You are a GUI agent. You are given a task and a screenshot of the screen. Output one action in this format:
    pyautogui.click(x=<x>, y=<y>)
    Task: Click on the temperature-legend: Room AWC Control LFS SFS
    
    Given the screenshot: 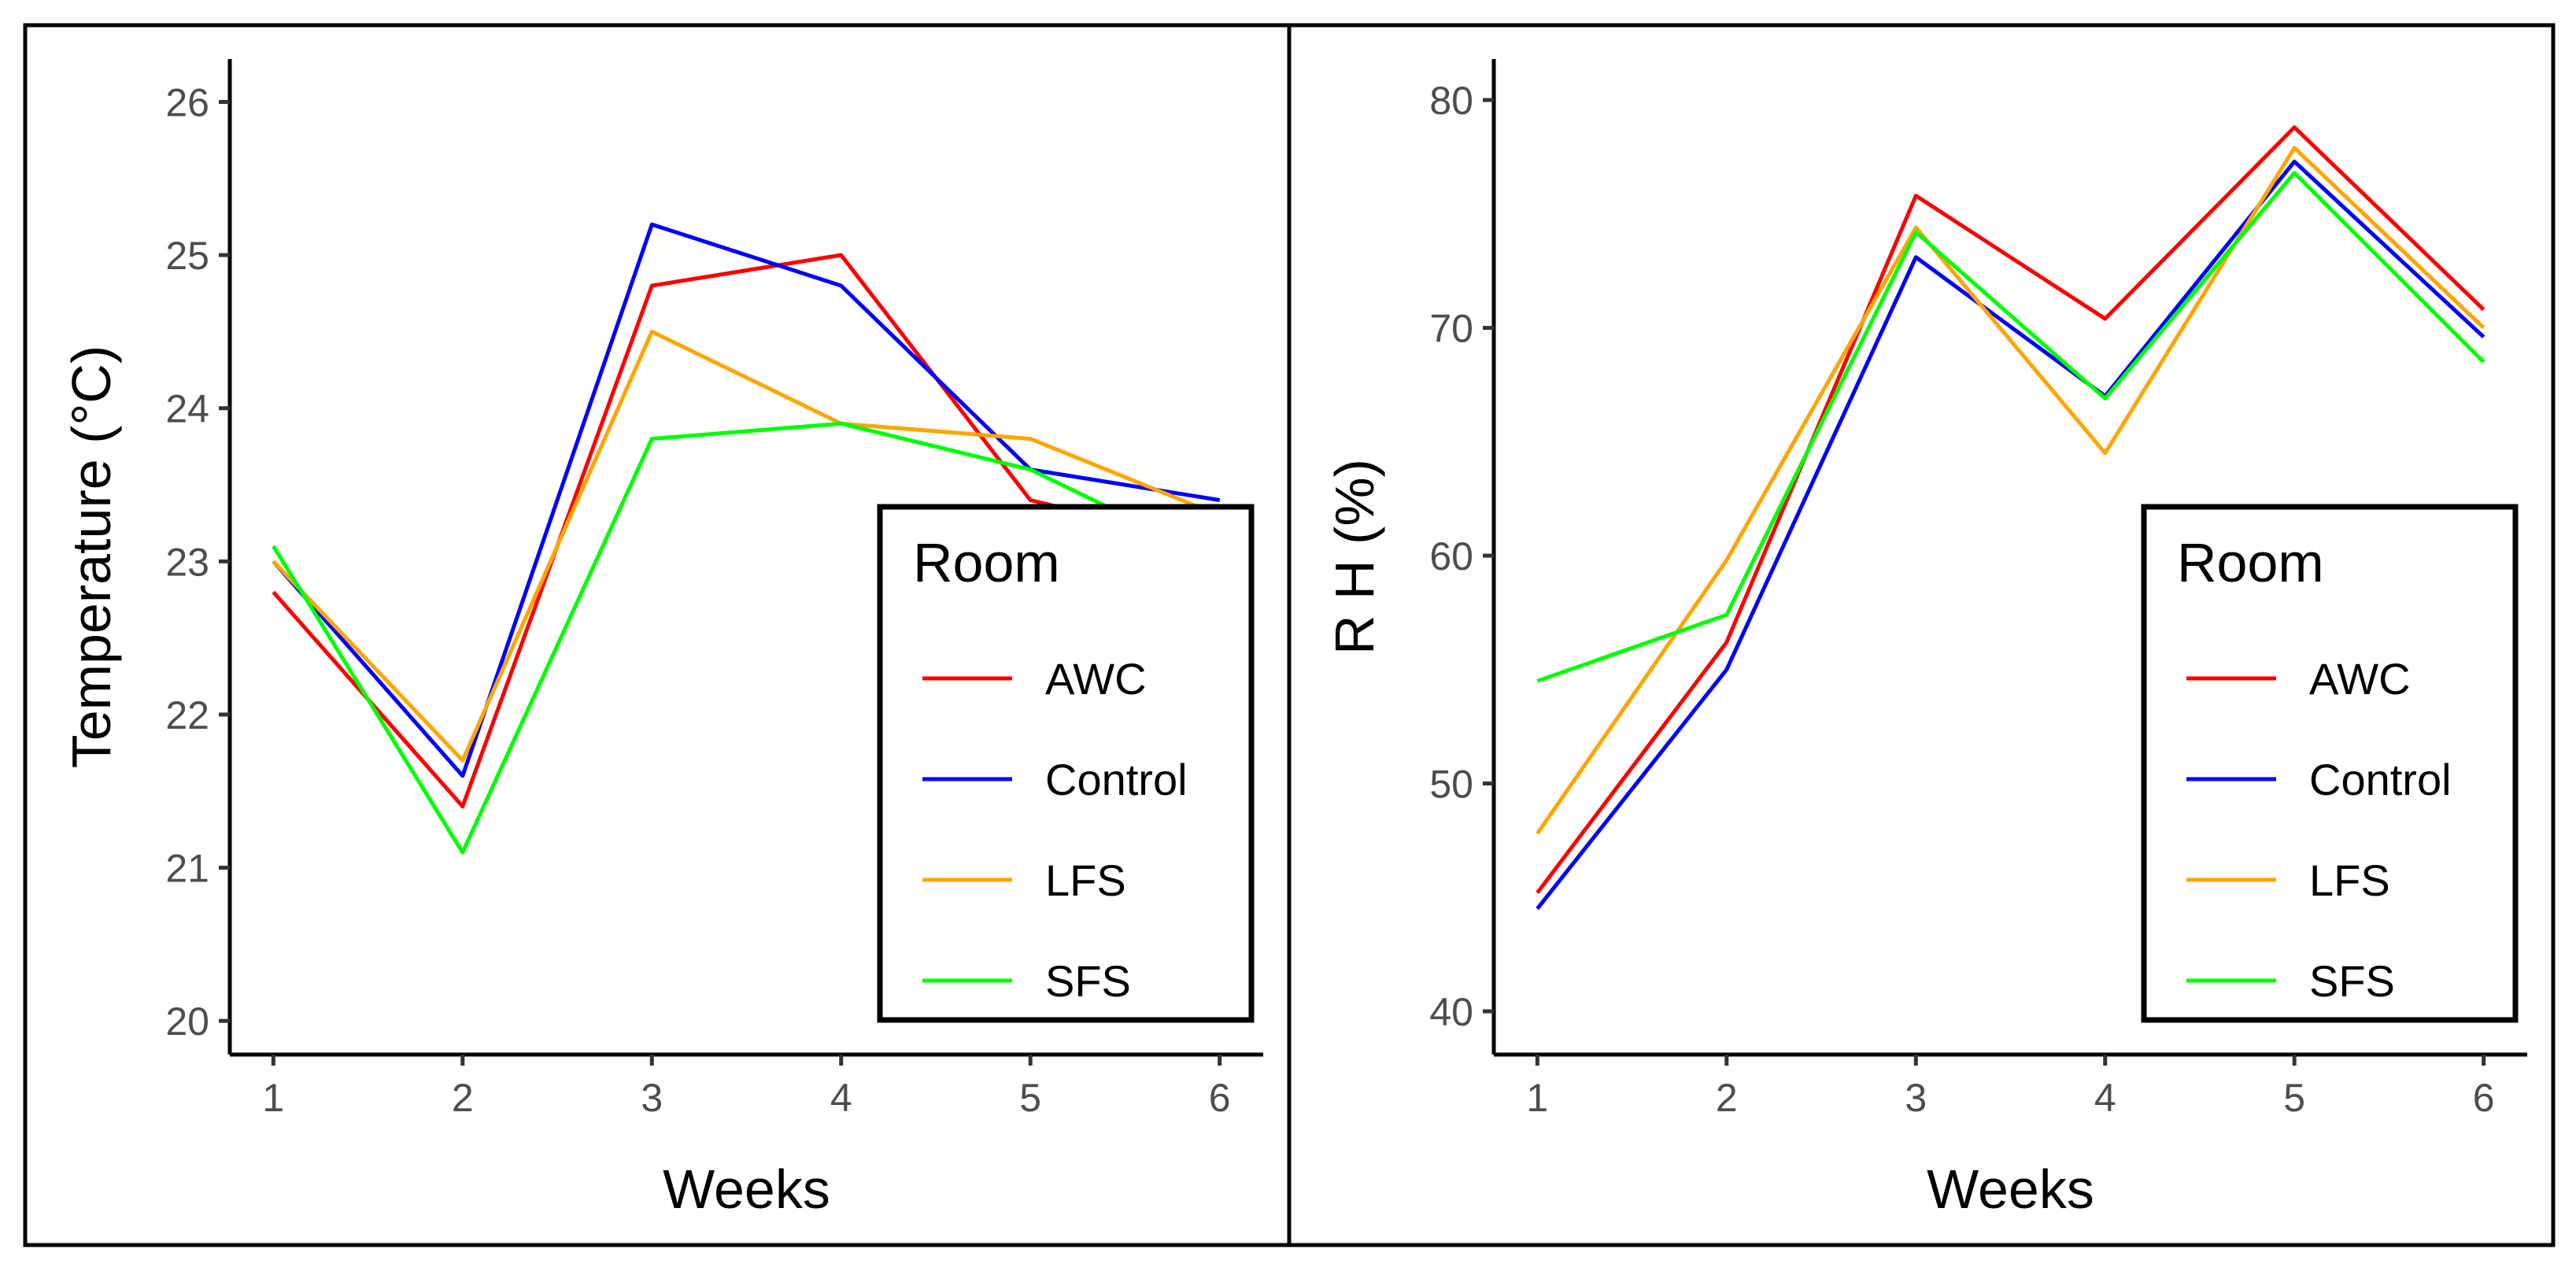 What is the action you would take?
    pyautogui.click(x=1066, y=764)
    